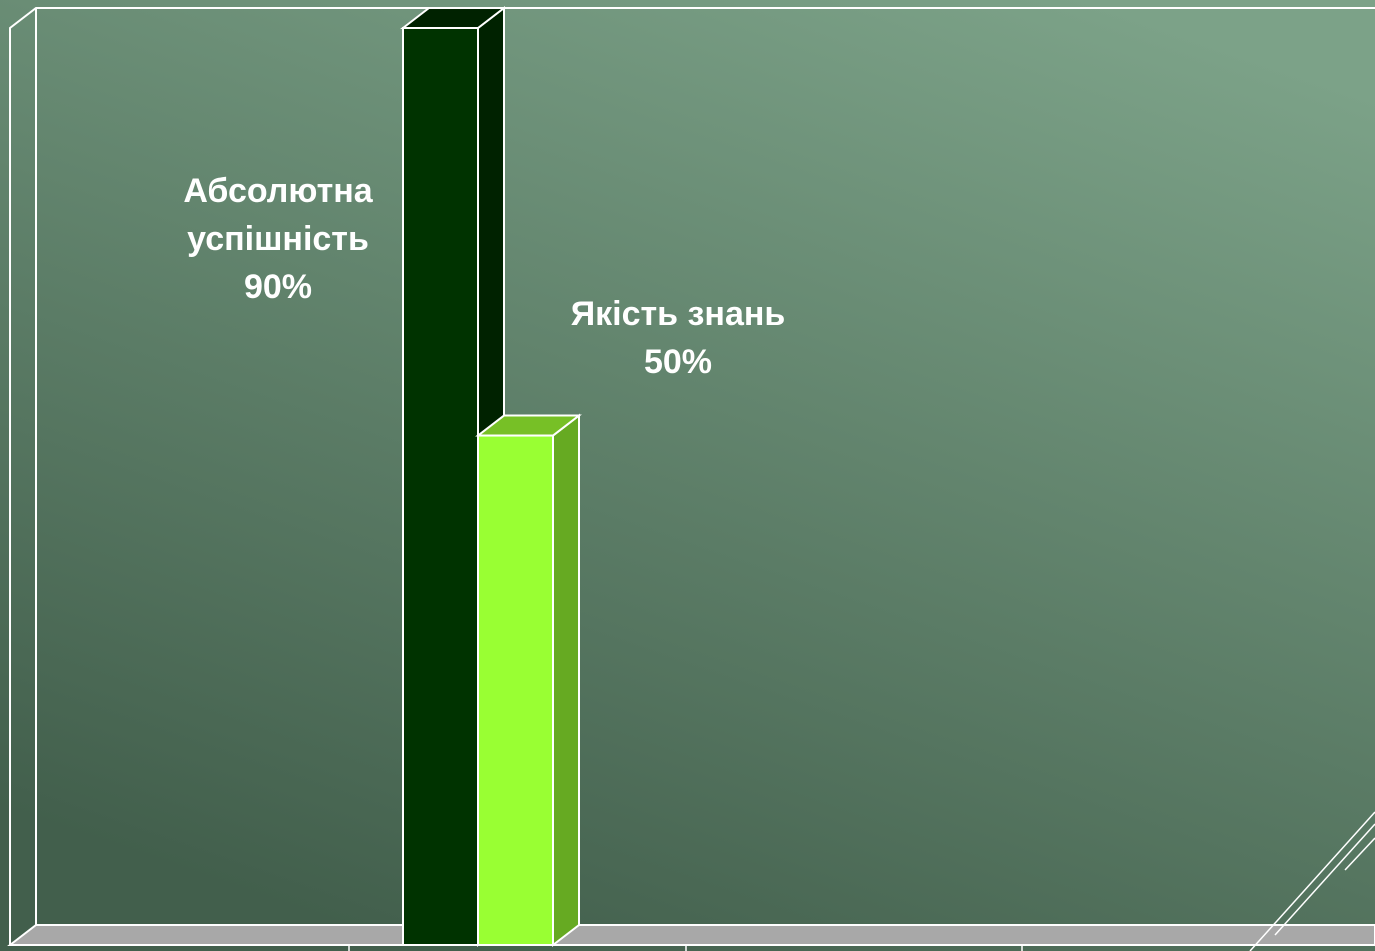 The width and height of the screenshot is (1375, 951). I want to click on chart-floor, so click(691, 881).